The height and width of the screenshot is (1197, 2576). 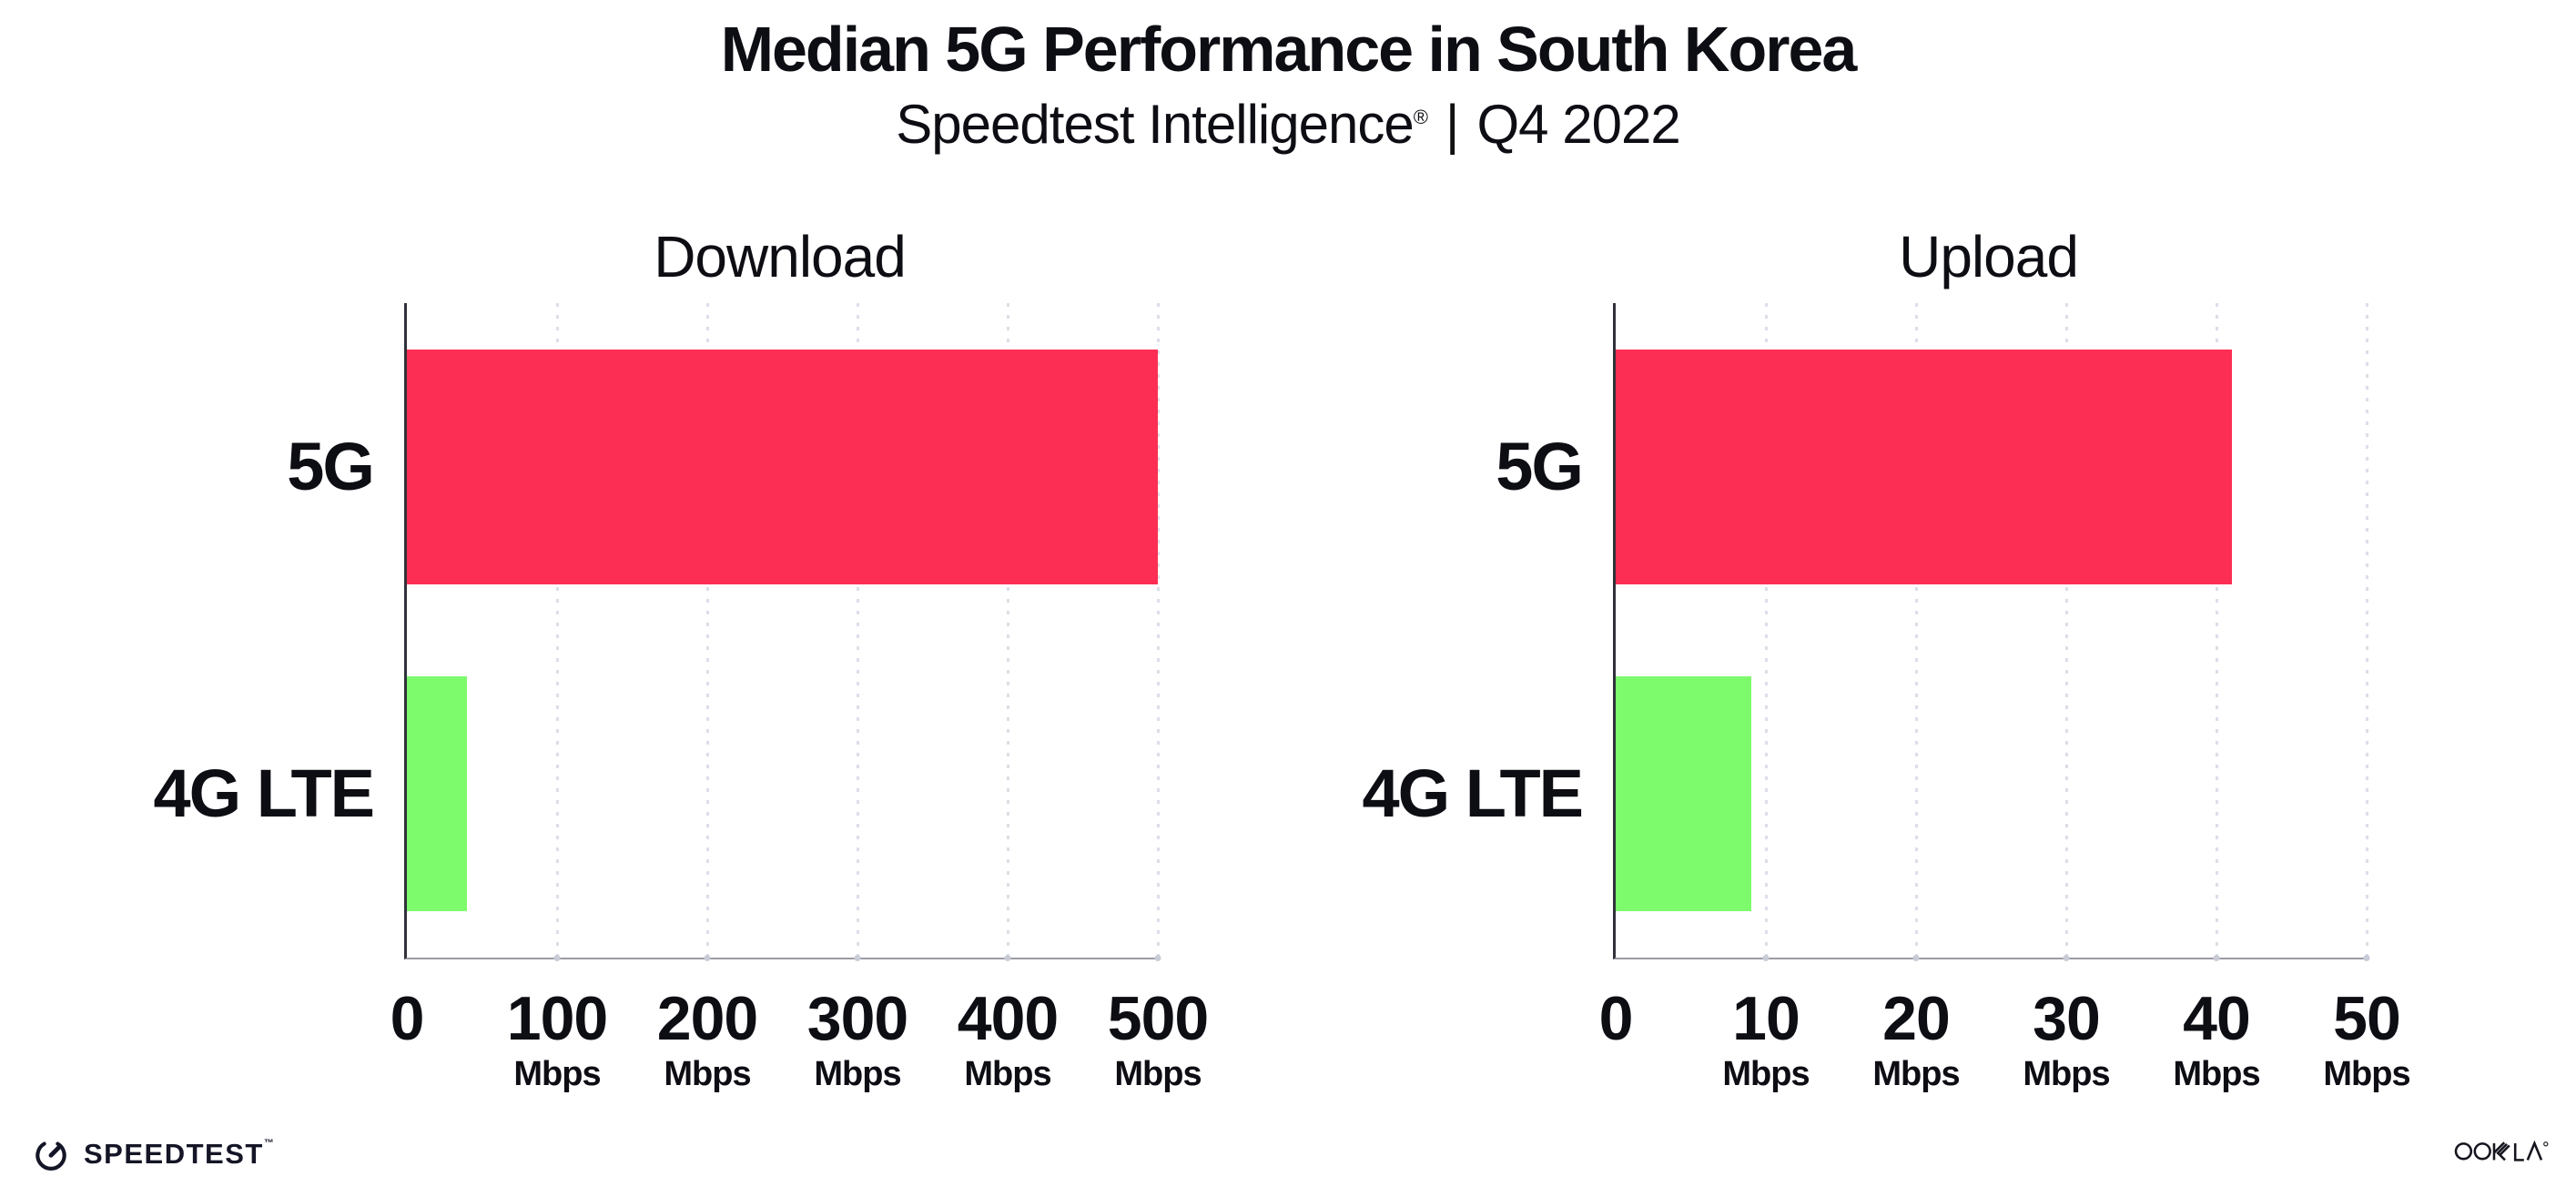 I want to click on x-tick-label-20: 20 Mbps, so click(x=1916, y=1039).